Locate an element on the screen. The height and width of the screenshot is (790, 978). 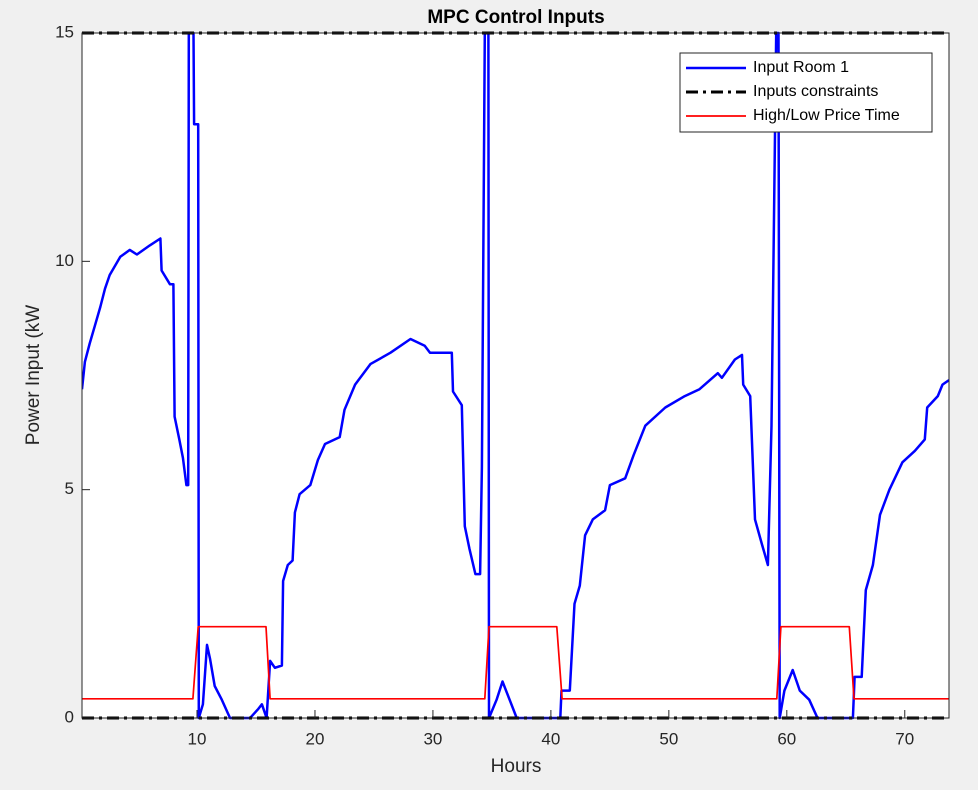
y-tick-label: 0 is located at coordinates (69, 716).